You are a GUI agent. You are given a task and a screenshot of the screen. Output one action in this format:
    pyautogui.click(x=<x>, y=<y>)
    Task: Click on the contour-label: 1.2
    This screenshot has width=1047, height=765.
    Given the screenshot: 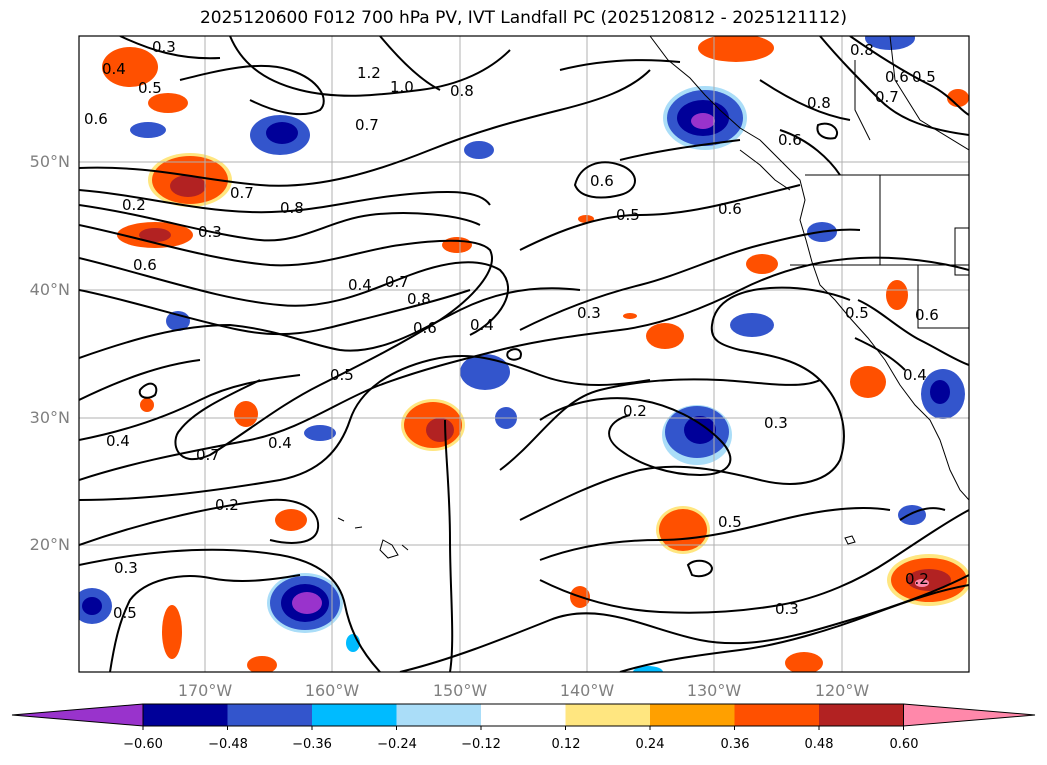 What is the action you would take?
    pyautogui.click(x=369, y=73)
    